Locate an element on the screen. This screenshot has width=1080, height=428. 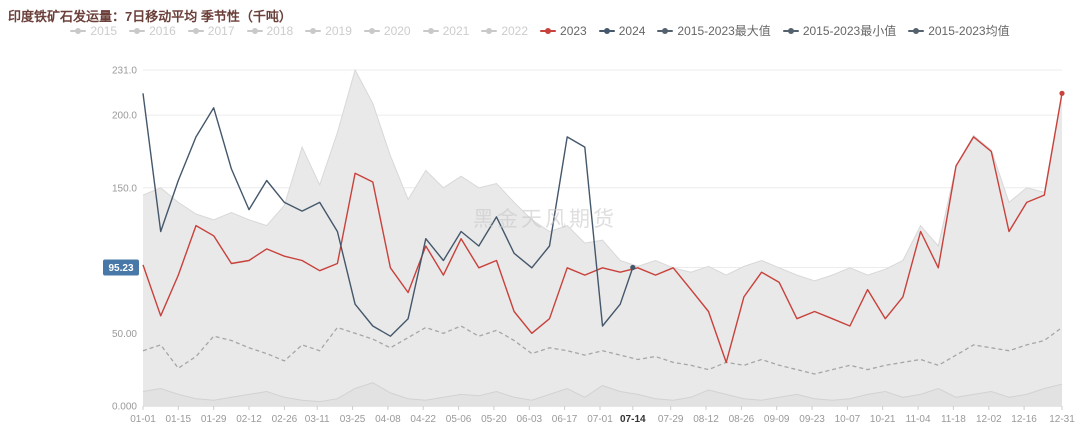
legend-item-2018: 2018 is located at coordinates (270, 31).